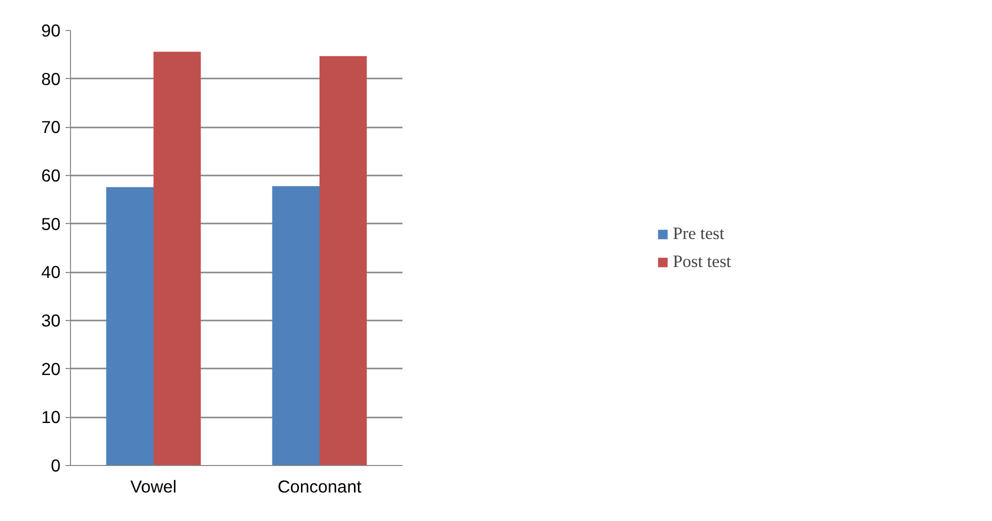 The width and height of the screenshot is (992, 521). I want to click on y-tick-label: 90, so click(51, 30).